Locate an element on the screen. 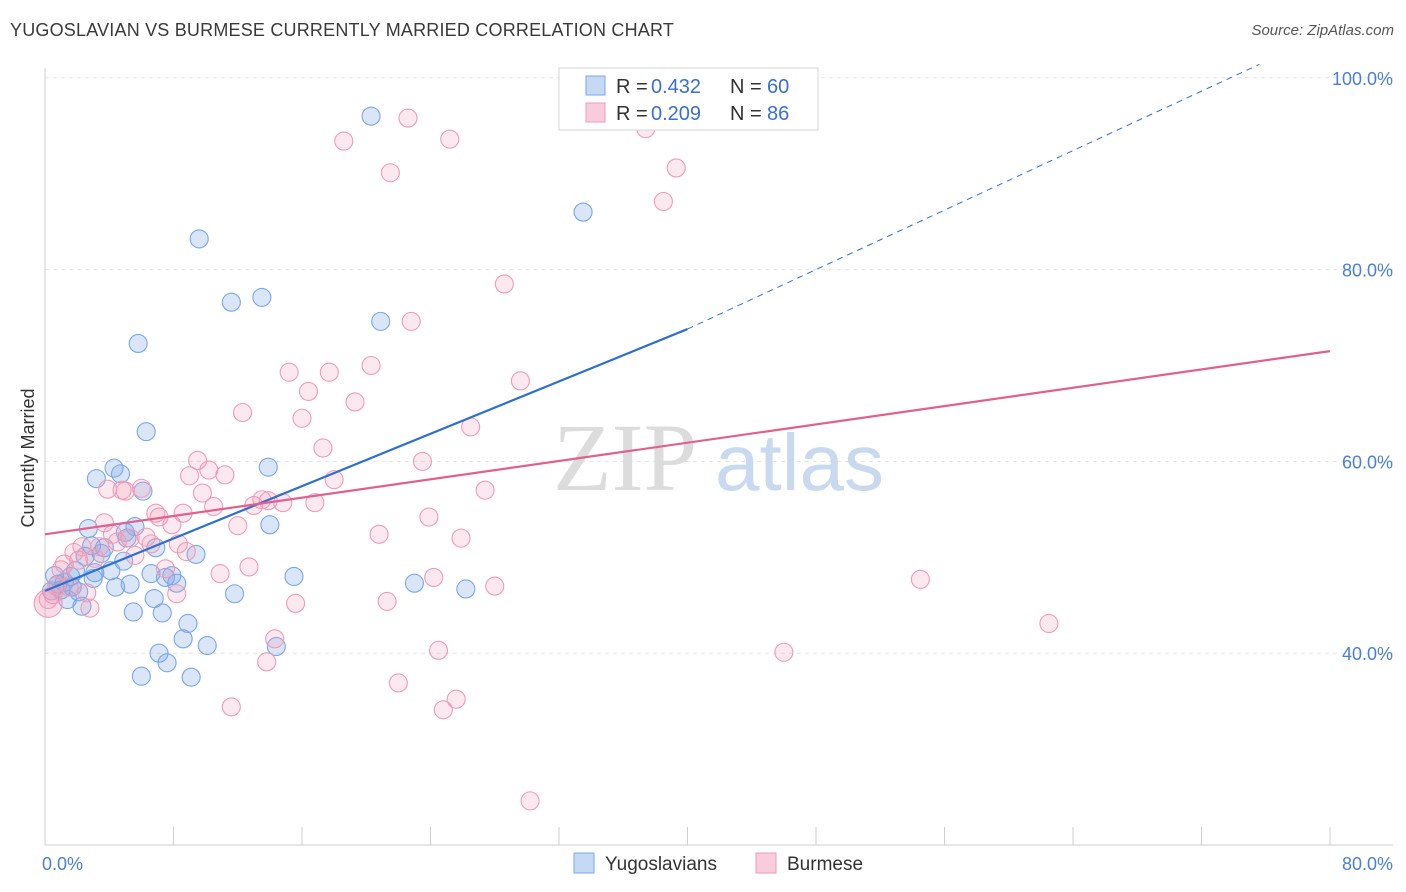  bottom-legend-burmese: Burmese is located at coordinates (825, 864).